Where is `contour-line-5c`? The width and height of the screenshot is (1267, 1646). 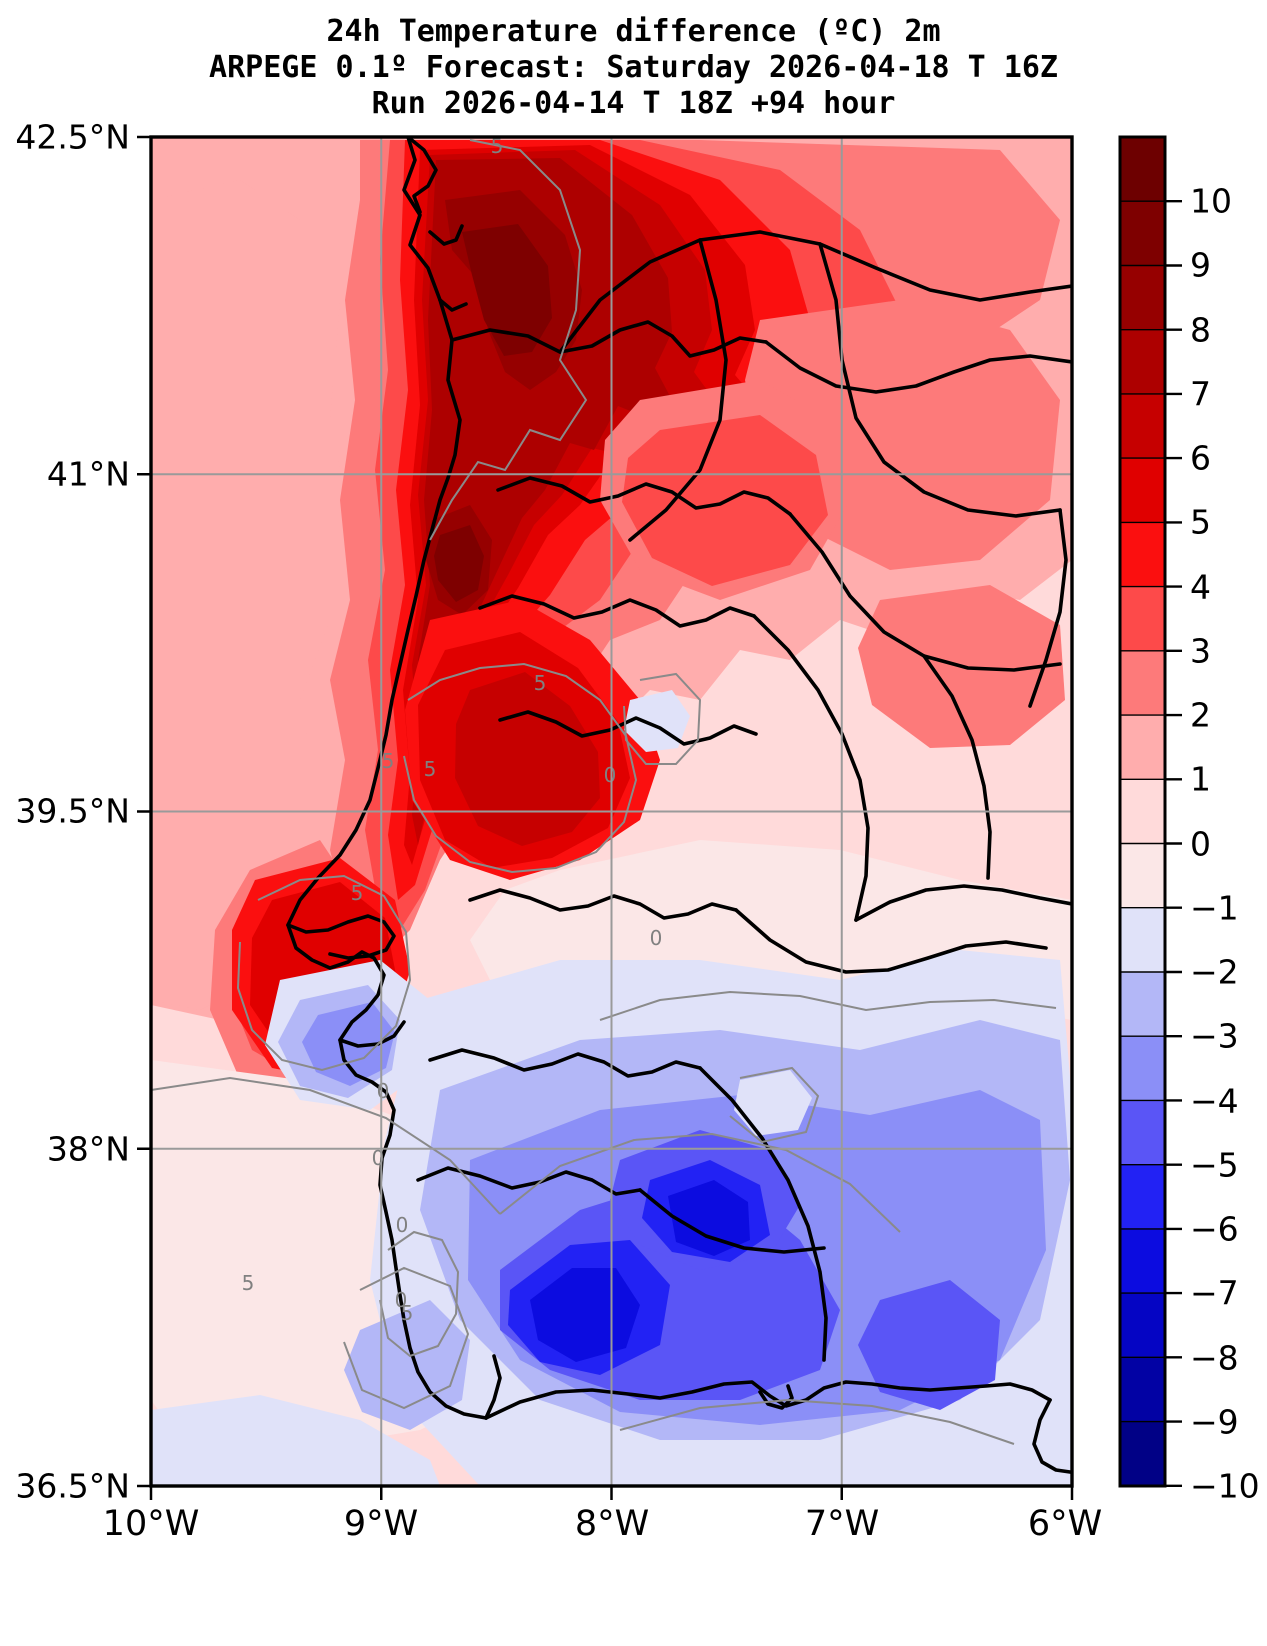 contour-line-5c is located at coordinates (324, 973).